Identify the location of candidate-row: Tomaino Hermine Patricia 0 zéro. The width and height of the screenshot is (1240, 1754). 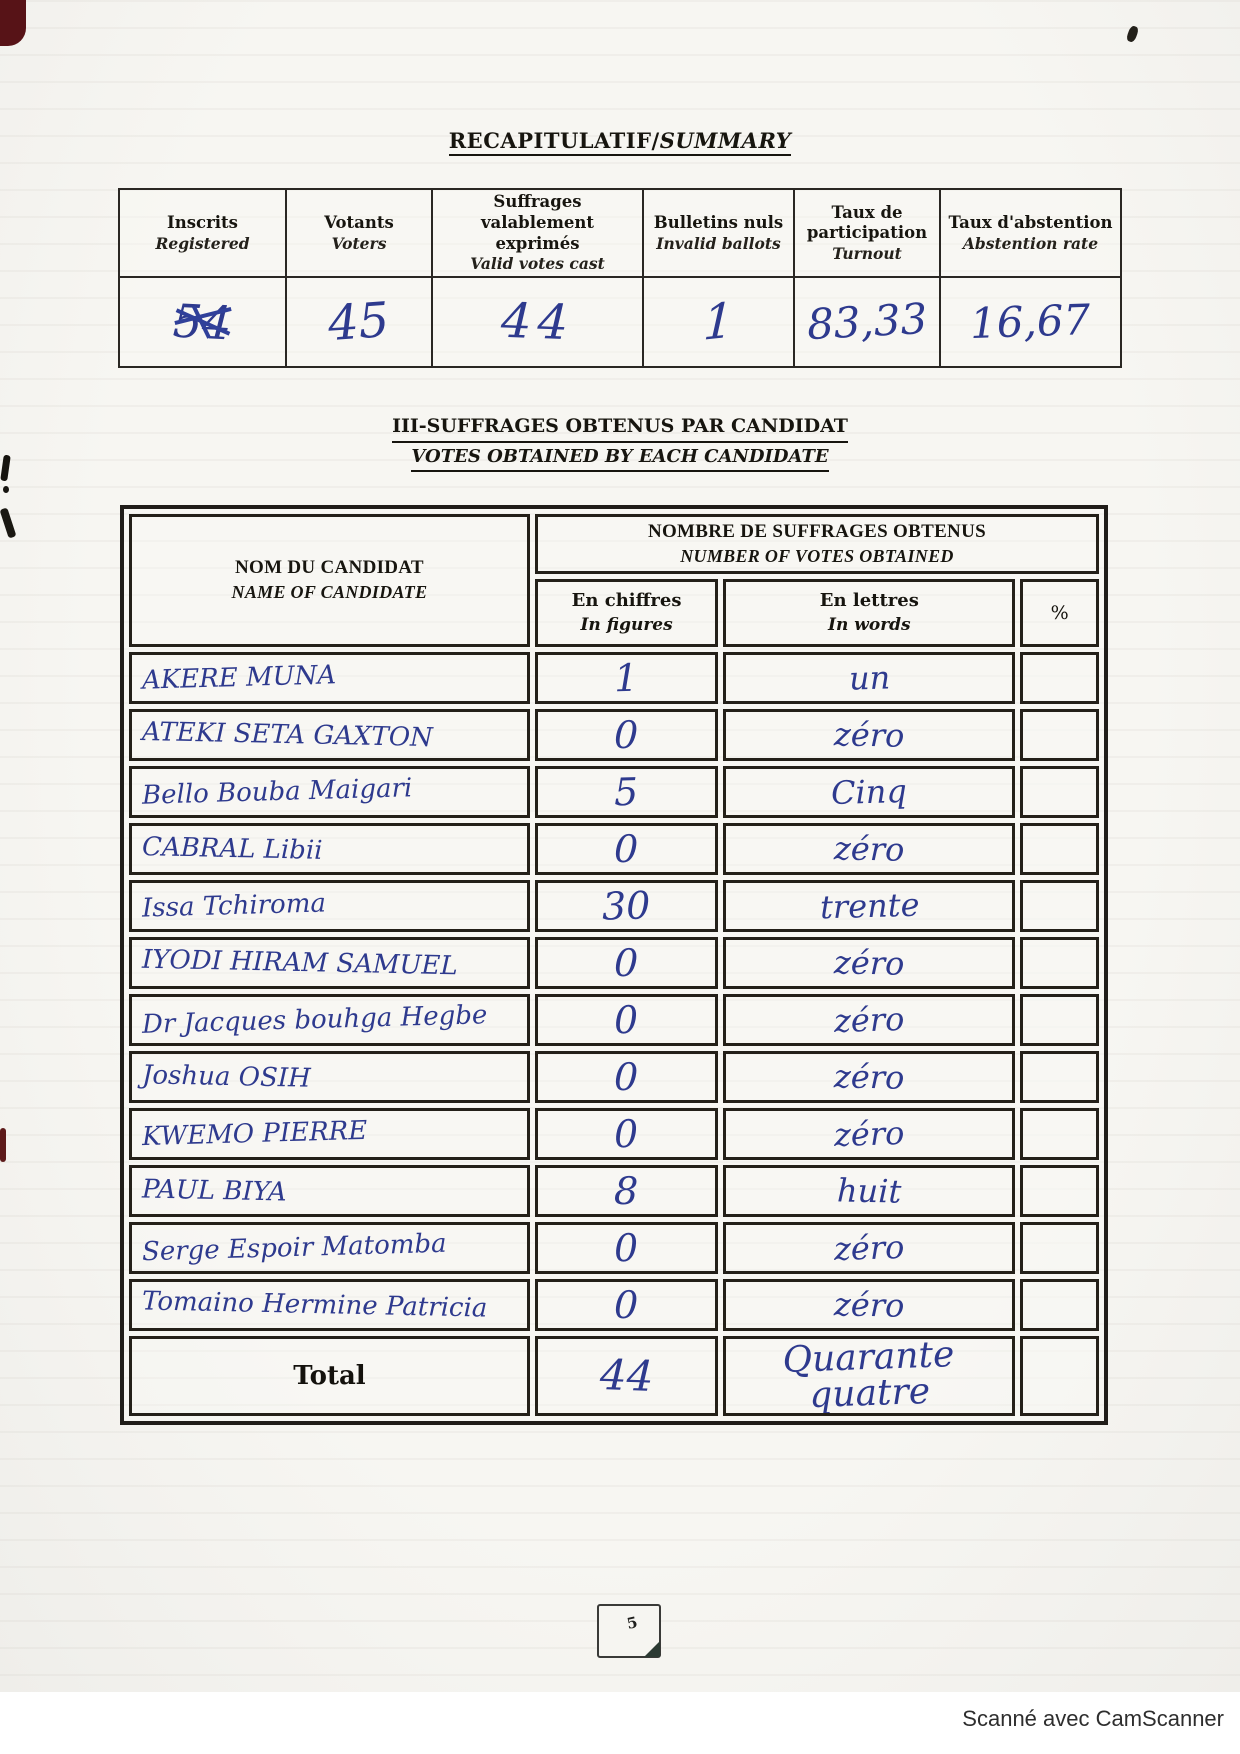
(614, 1305).